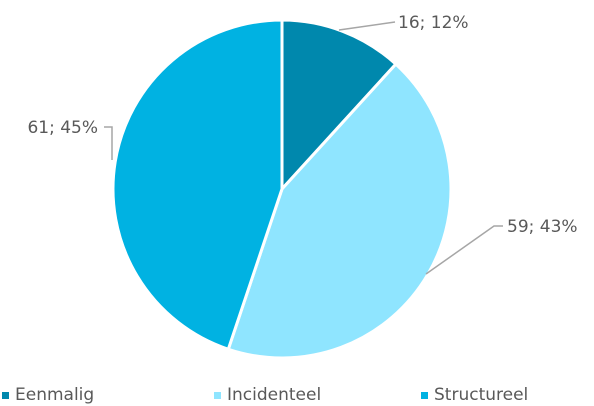 The height and width of the screenshot is (406, 594). I want to click on legend-item-structureel: Structureel, so click(474, 395).